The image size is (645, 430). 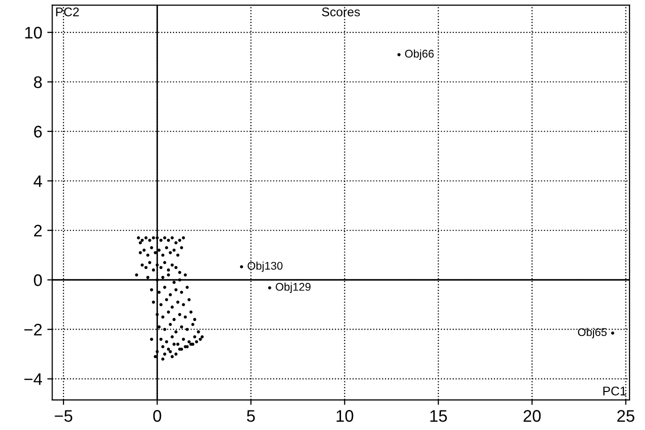 What do you see at coordinates (38, 280) in the screenshot?
I see `y-tick-label: 0` at bounding box center [38, 280].